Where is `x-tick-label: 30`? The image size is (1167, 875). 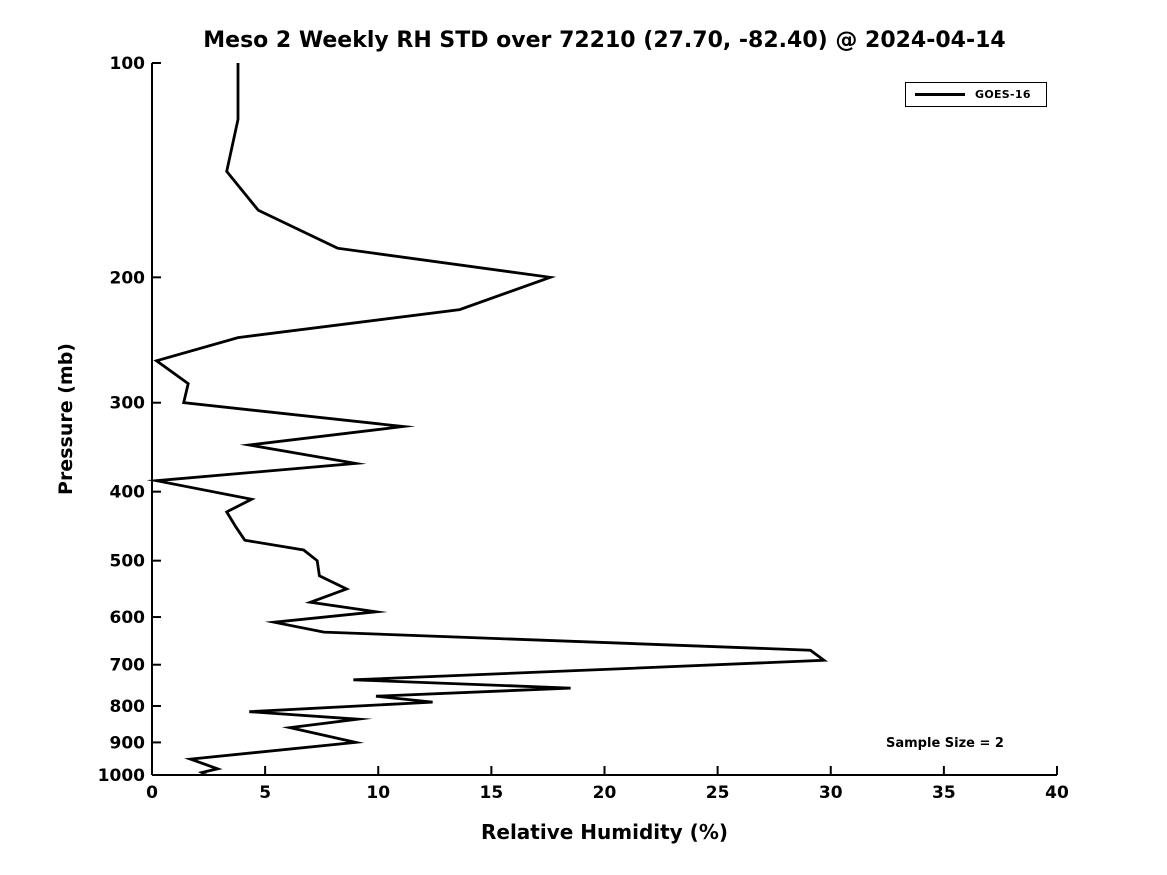 x-tick-label: 30 is located at coordinates (831, 793).